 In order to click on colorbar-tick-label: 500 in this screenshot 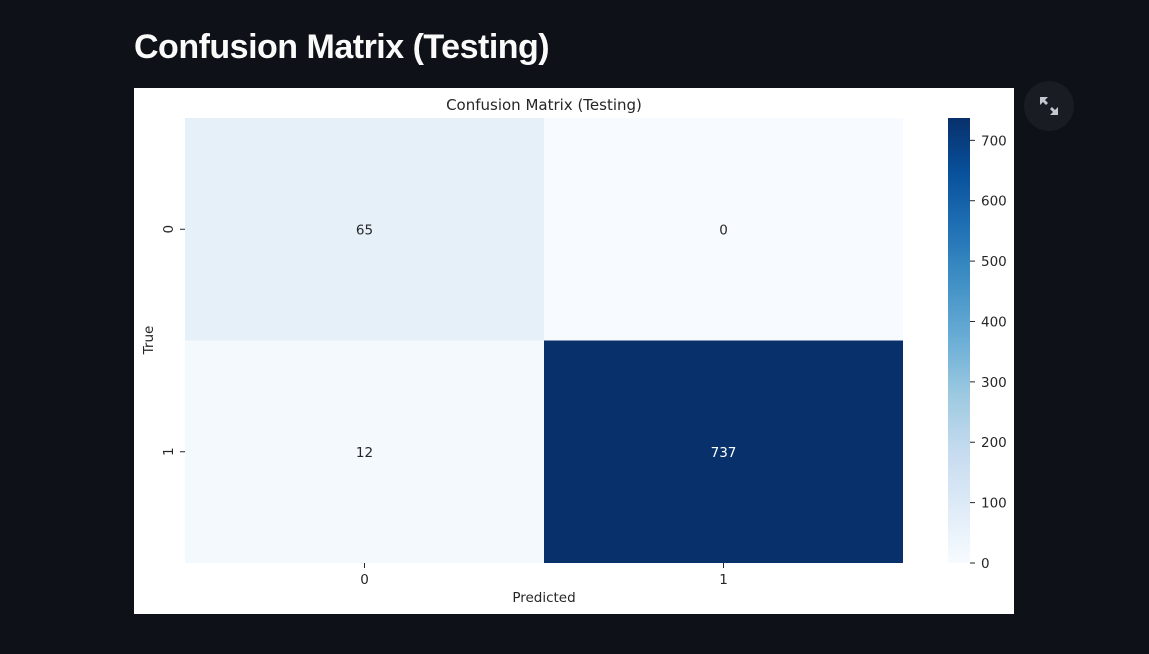, I will do `click(994, 262)`.